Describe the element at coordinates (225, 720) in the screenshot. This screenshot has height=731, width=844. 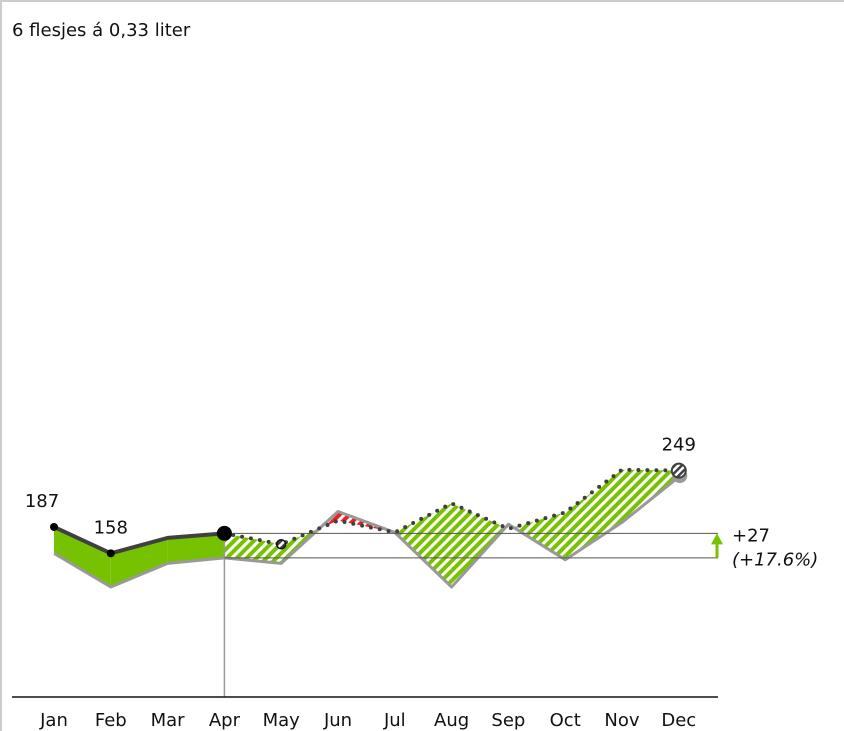
I see `x-tick-label: Apr` at that location.